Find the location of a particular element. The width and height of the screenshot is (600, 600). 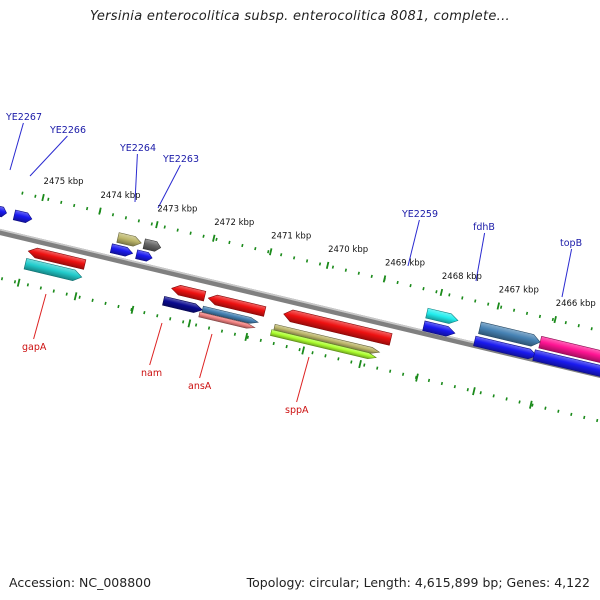

gene-feature-gapA is located at coordinates (57, 258).